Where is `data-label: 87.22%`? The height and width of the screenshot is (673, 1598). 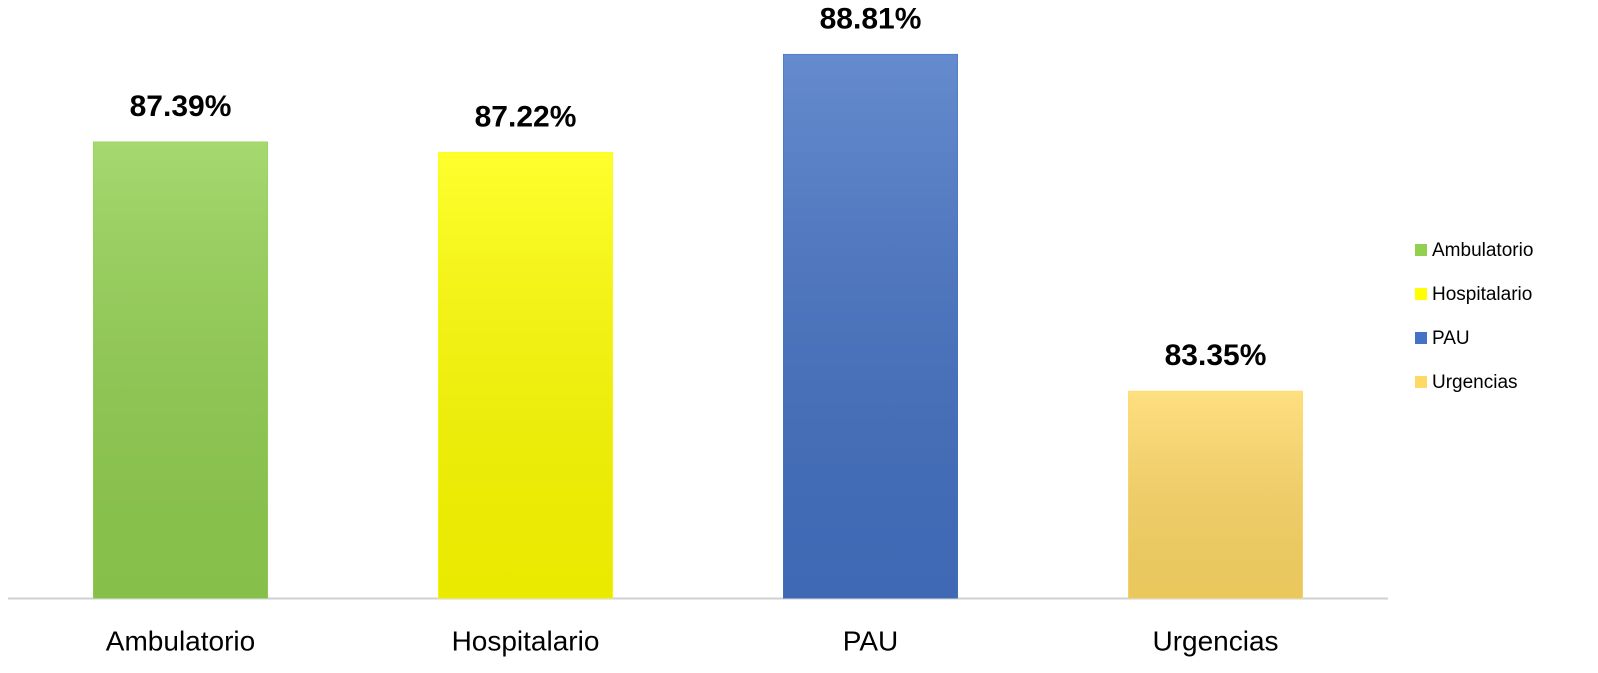 data-label: 87.22% is located at coordinates (526, 116).